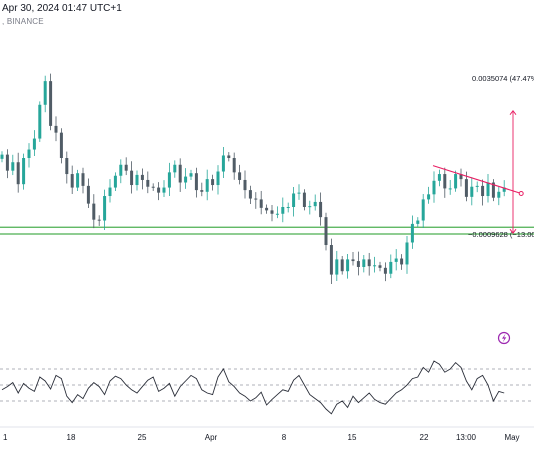  Describe the element at coordinates (5, 437) in the screenshot. I see `x-tick-label: 1` at that location.